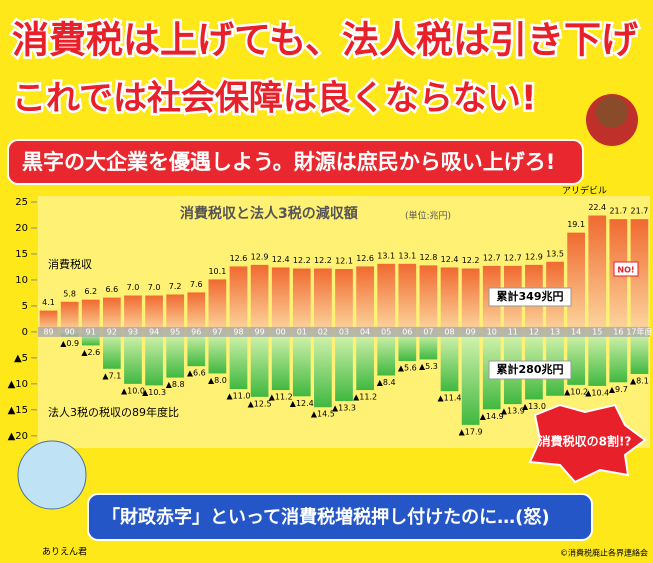  I want to click on annotation: 消費税収の8割!?, so click(585, 441).